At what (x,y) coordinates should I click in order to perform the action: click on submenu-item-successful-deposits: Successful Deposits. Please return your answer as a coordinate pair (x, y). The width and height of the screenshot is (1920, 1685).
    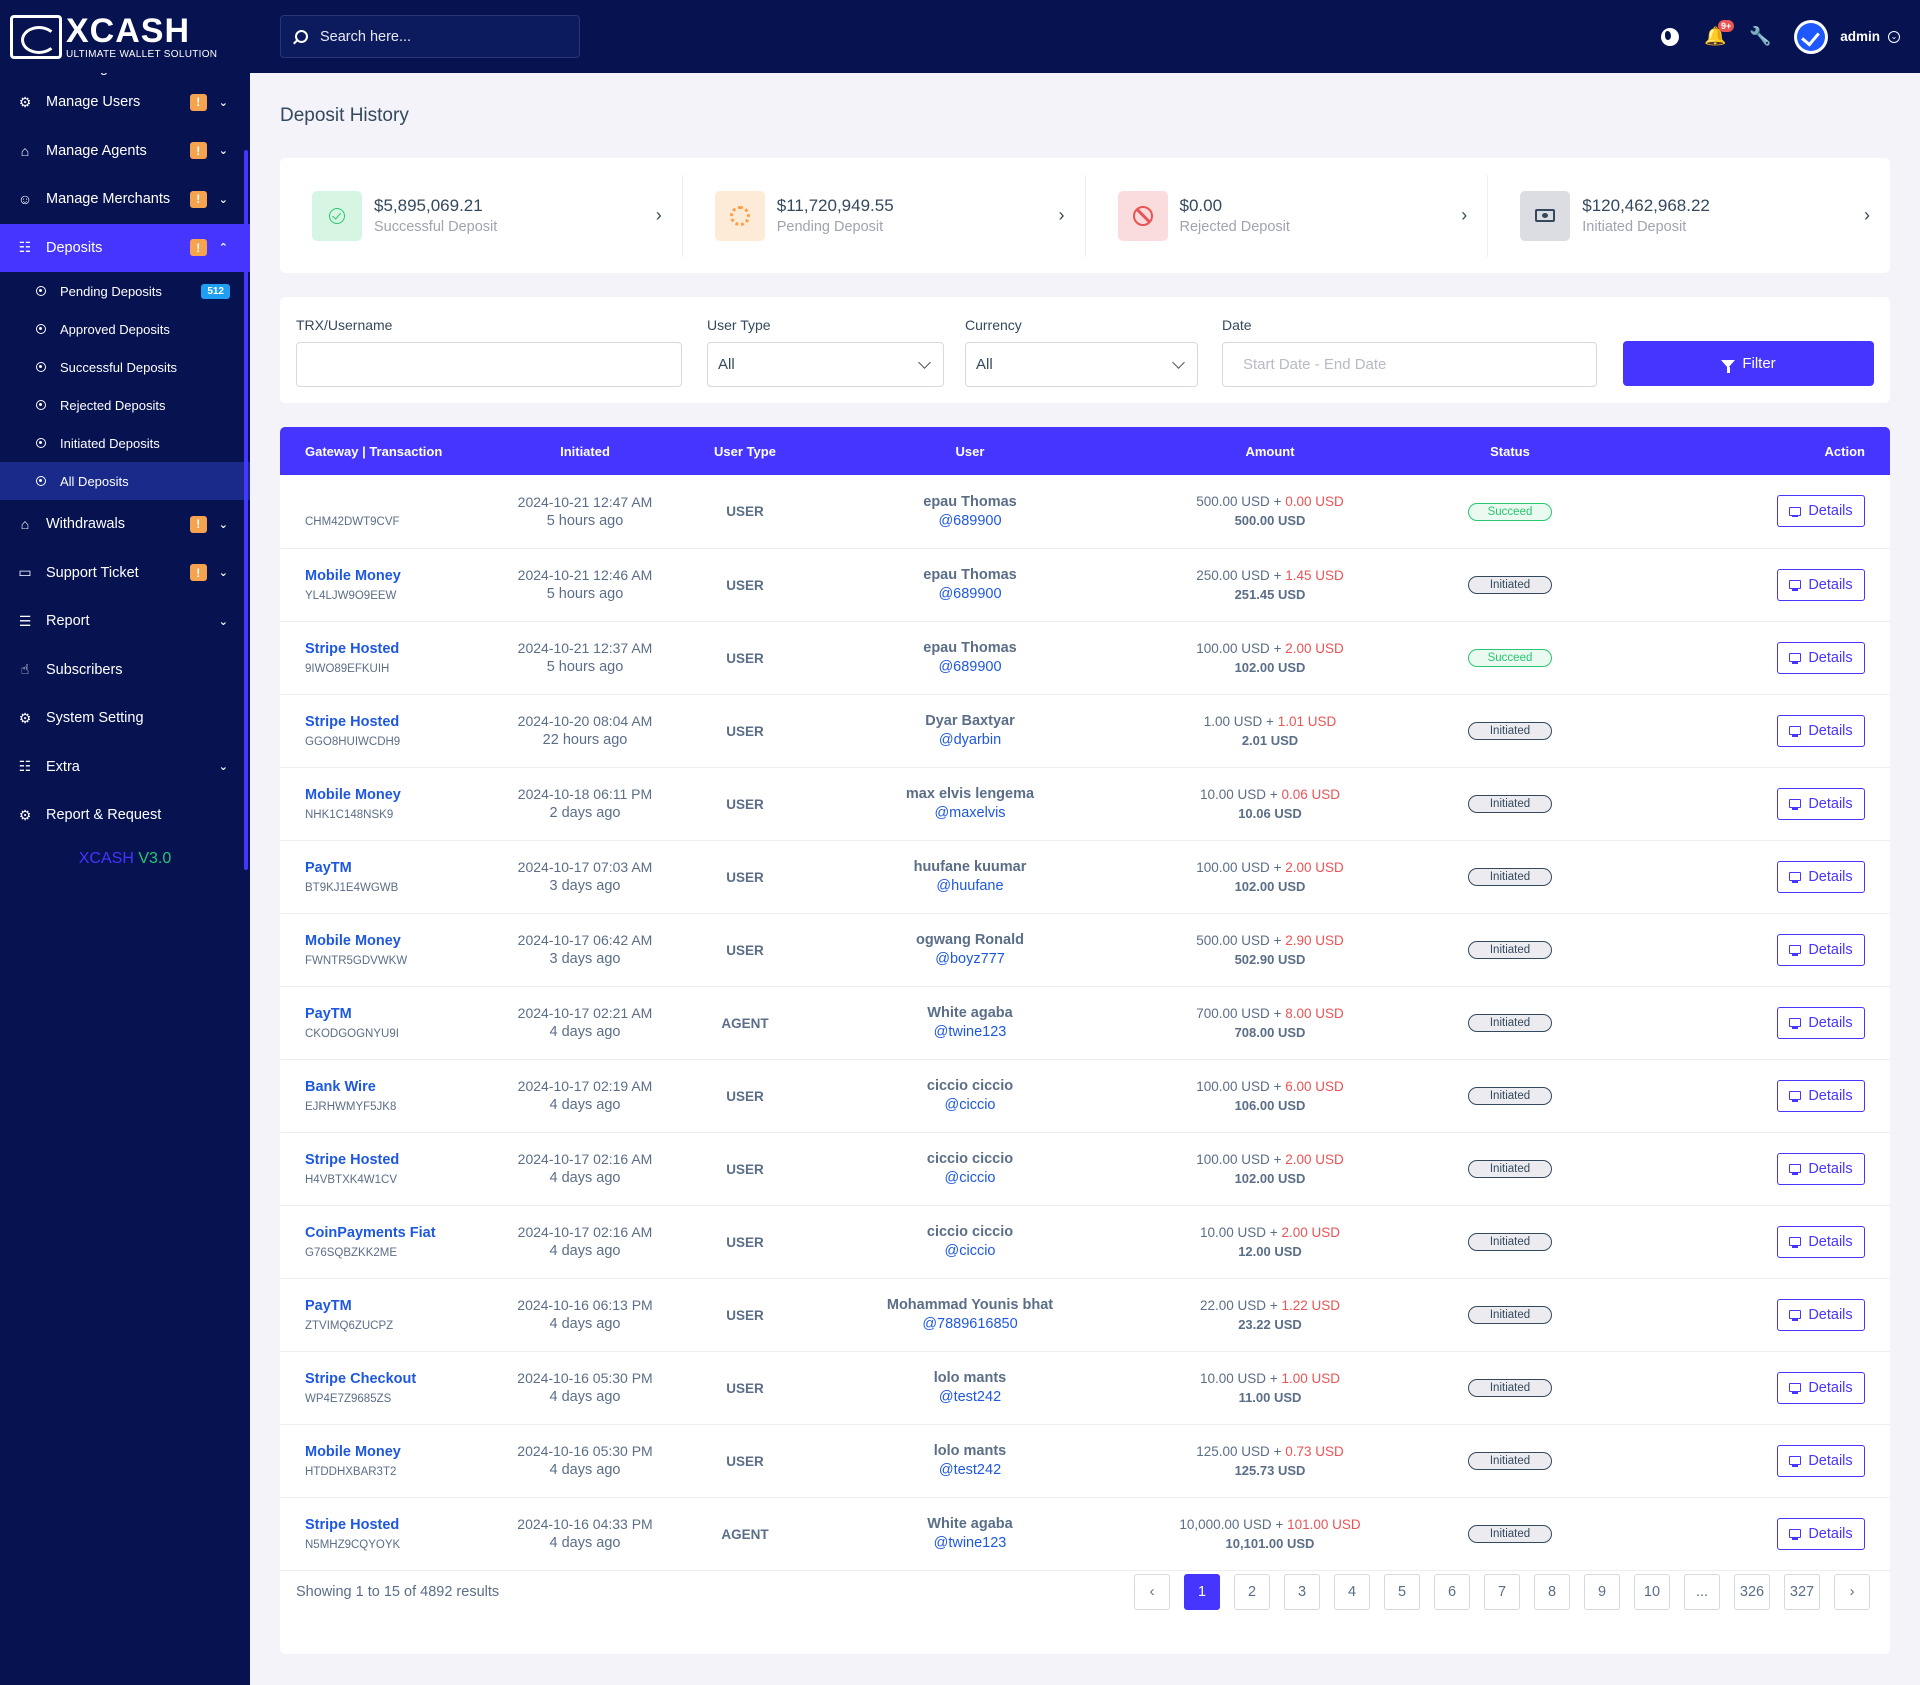
    Looking at the image, I should click on (125, 367).